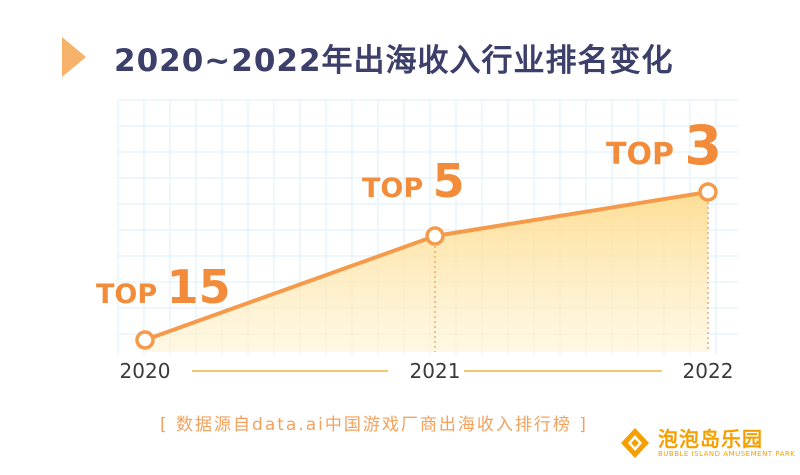 The image size is (800, 475). What do you see at coordinates (449, 181) in the screenshot?
I see `data-label-number: 5` at bounding box center [449, 181].